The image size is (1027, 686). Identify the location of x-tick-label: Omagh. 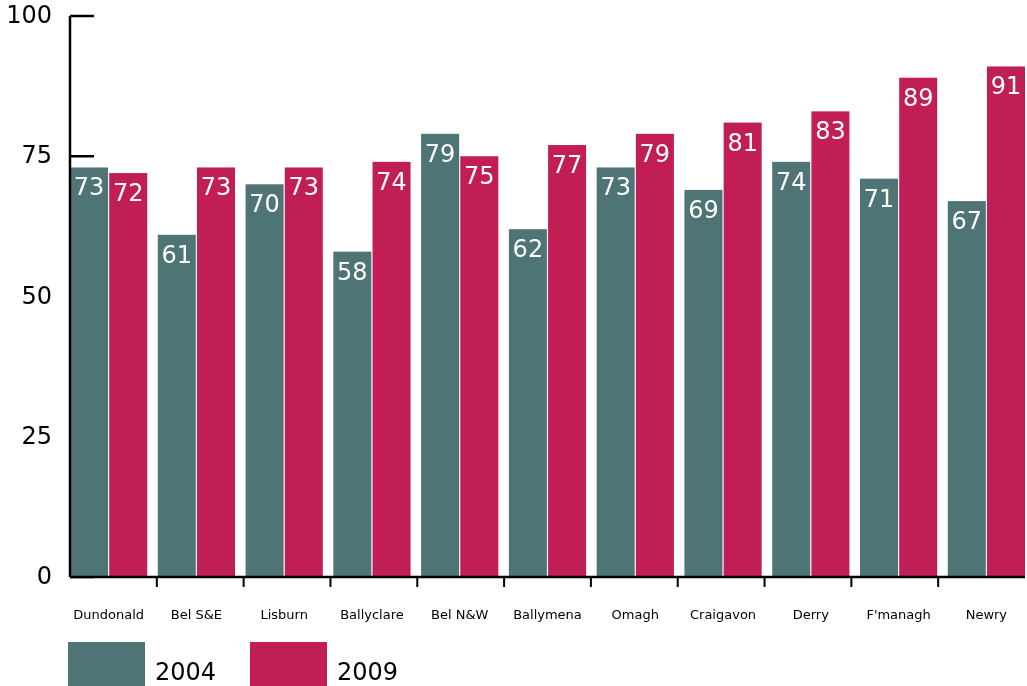
(635, 614).